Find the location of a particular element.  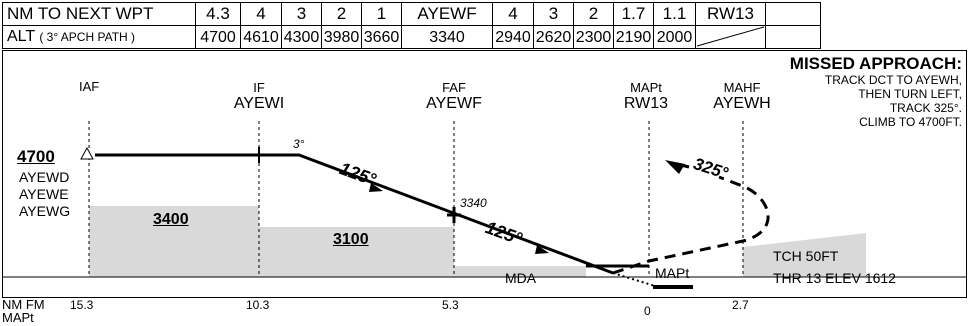

if-label: IF AYEWI is located at coordinates (259, 97).